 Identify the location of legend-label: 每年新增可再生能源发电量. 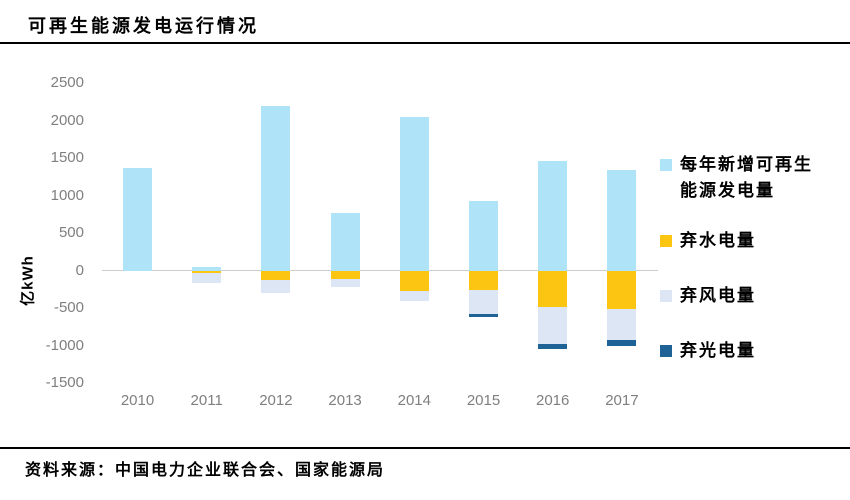
(746, 177).